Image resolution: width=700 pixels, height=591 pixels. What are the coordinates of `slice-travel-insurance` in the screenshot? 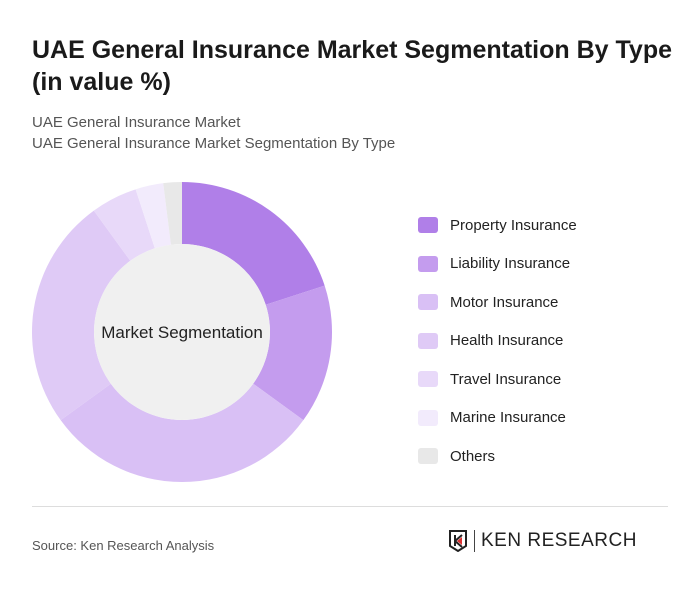 It's located at (124, 225).